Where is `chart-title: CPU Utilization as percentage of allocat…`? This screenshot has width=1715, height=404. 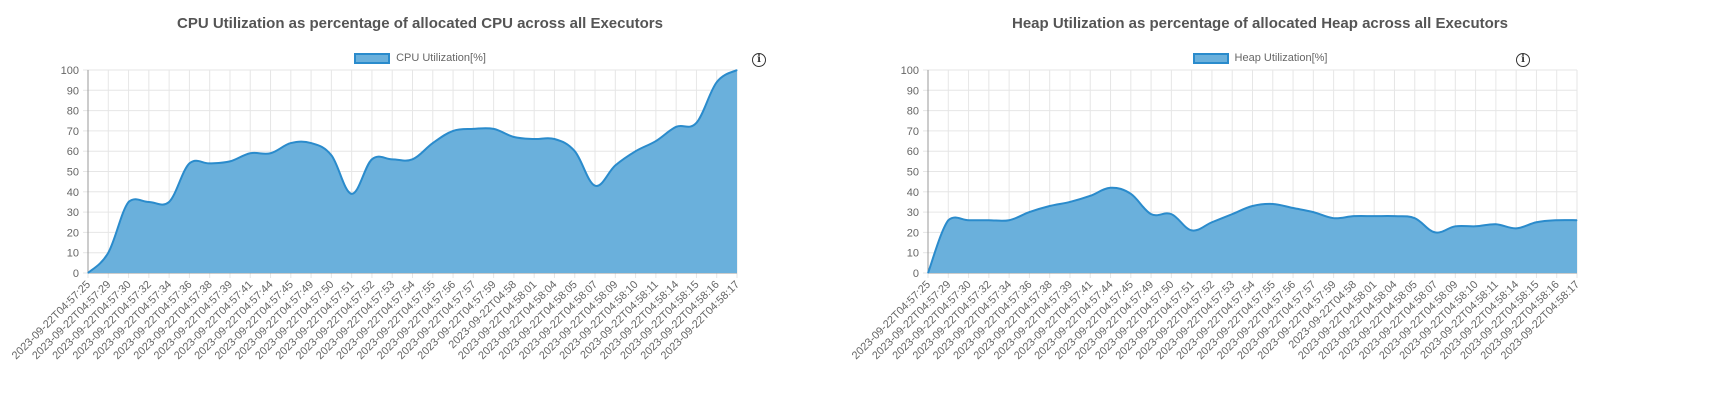 chart-title: CPU Utilization as percentage of allocat… is located at coordinates (420, 23).